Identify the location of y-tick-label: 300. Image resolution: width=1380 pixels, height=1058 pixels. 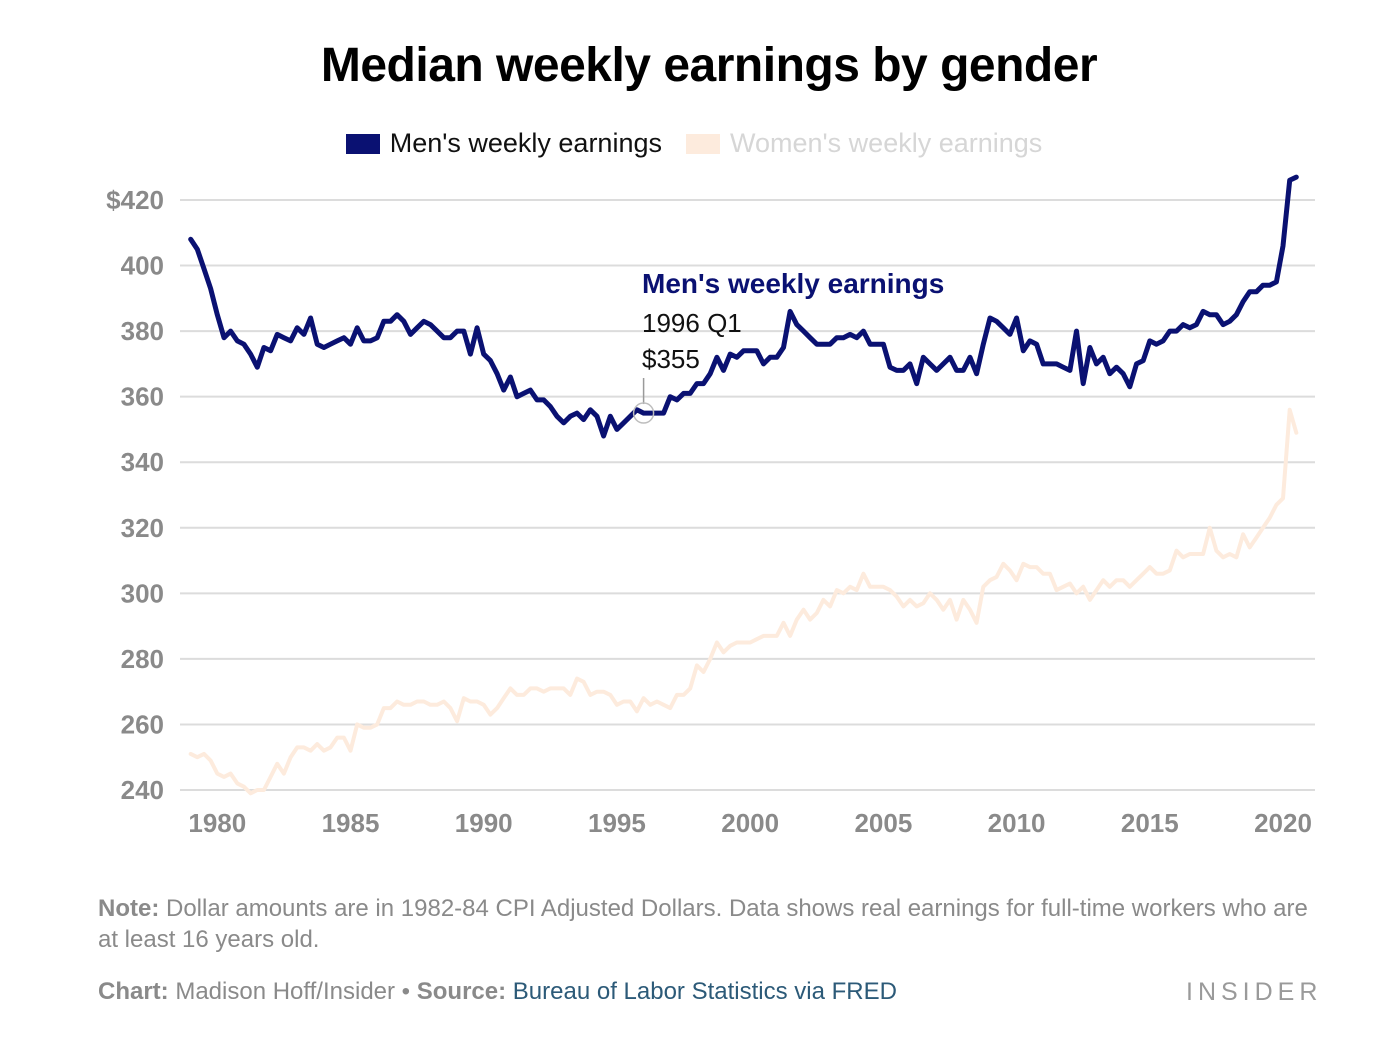
(142, 593).